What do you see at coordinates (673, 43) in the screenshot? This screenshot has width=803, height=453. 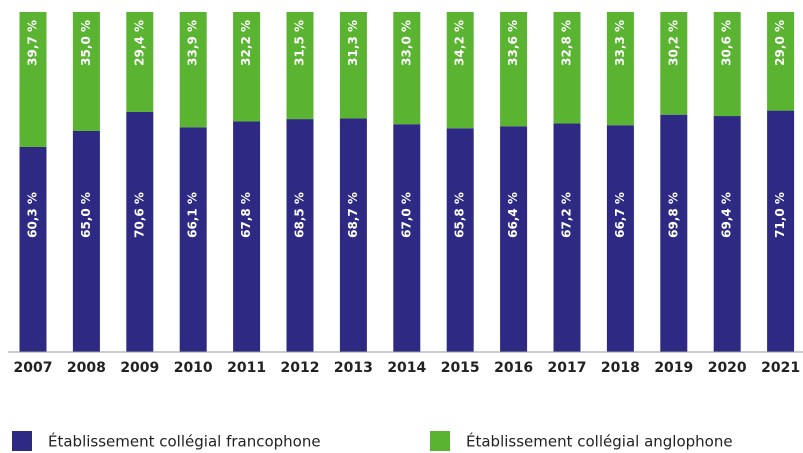 I see `value-label: 30,2 %` at bounding box center [673, 43].